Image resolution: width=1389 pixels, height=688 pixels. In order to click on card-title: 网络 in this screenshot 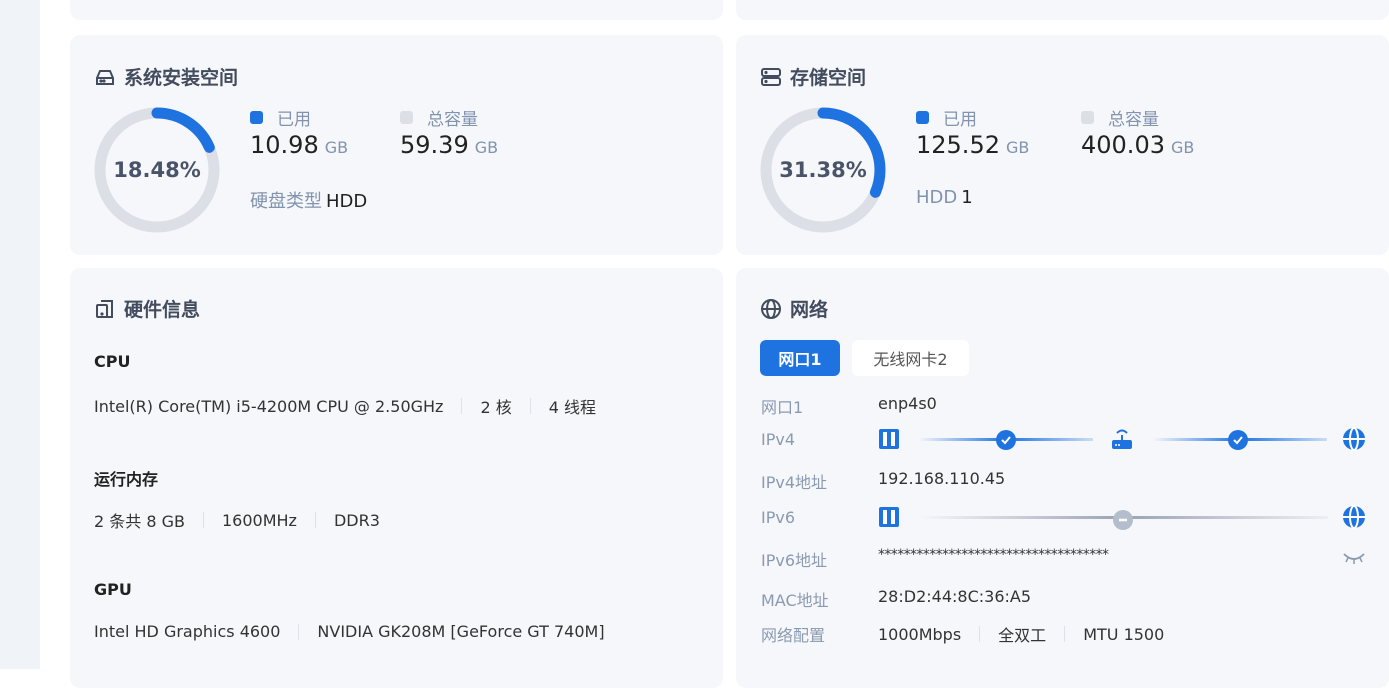, I will do `click(794, 308)`.